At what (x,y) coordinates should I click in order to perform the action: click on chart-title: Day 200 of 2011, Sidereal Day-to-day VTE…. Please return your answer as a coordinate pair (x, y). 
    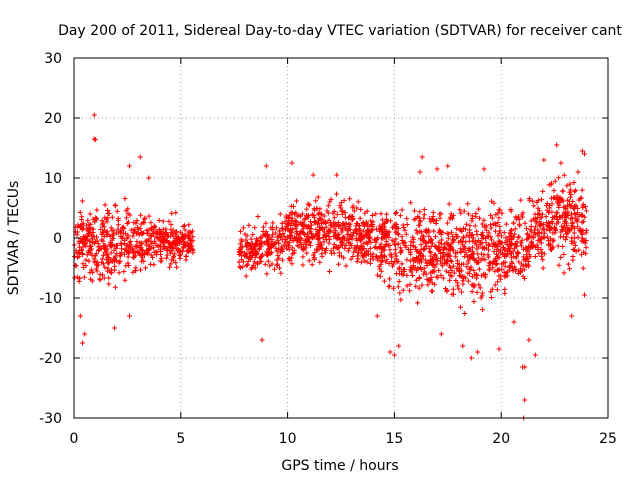
    Looking at the image, I should click on (340, 31).